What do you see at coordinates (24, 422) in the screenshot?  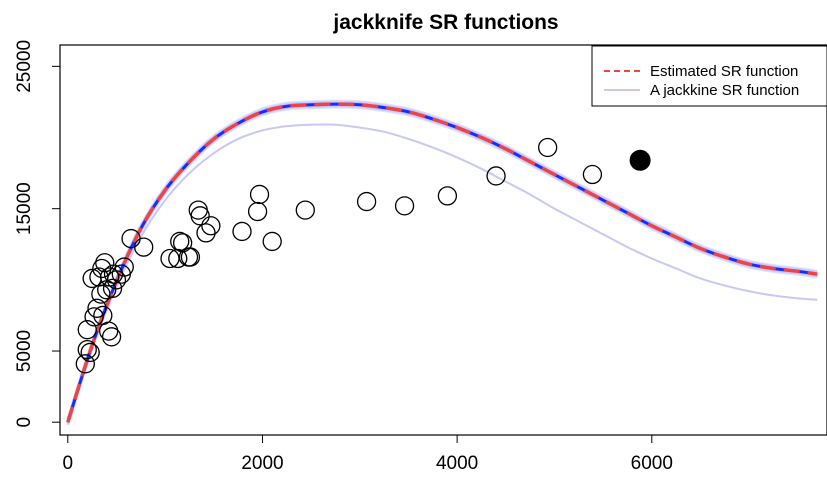 I see `y-tick-label: 0` at bounding box center [24, 422].